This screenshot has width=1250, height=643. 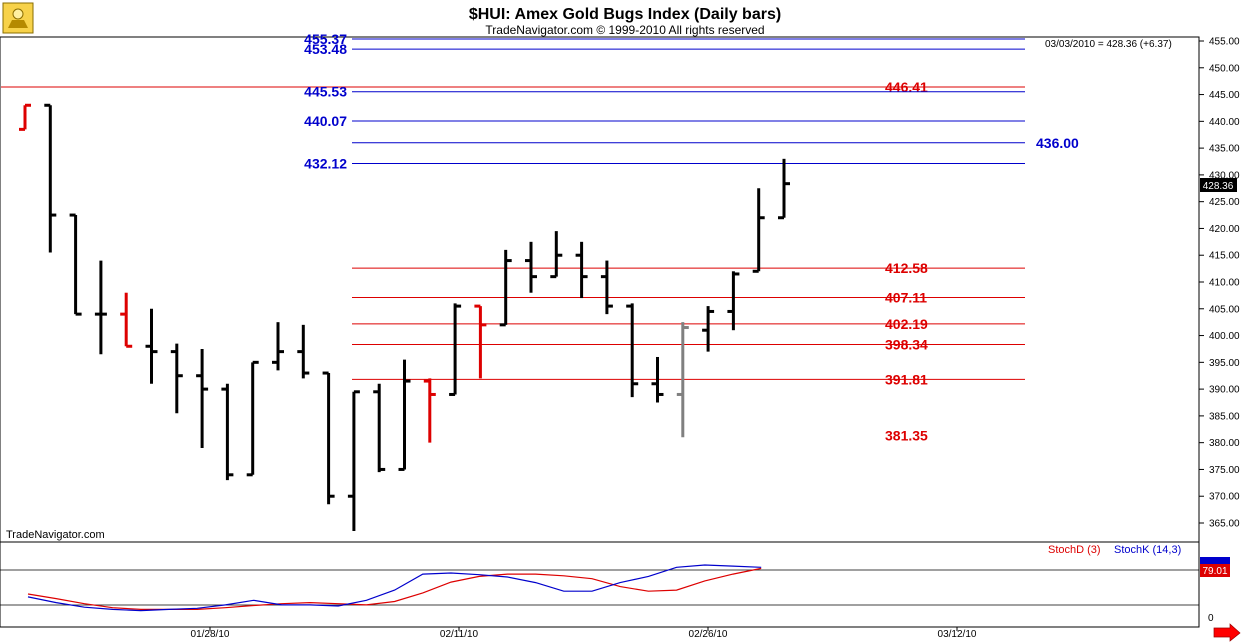 What do you see at coordinates (1074, 550) in the screenshot?
I see `stochd-legend: StochD (3)` at bounding box center [1074, 550].